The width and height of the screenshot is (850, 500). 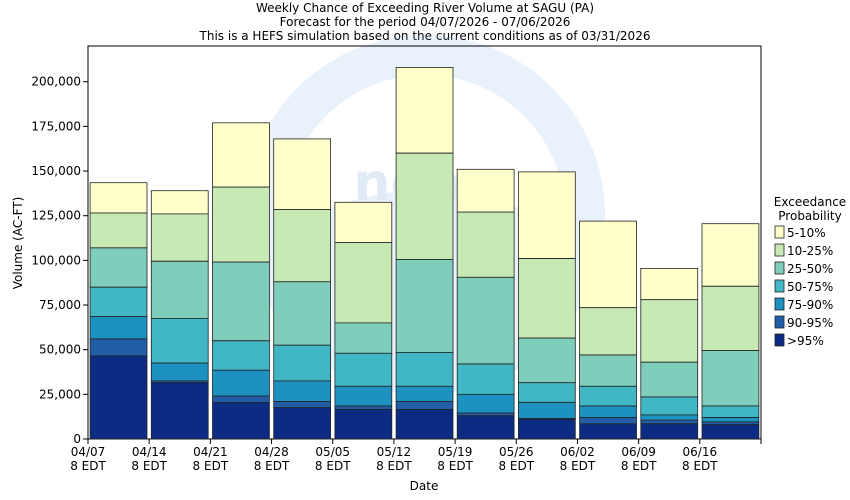 I want to click on legend-label: 5-10%, so click(x=806, y=233).